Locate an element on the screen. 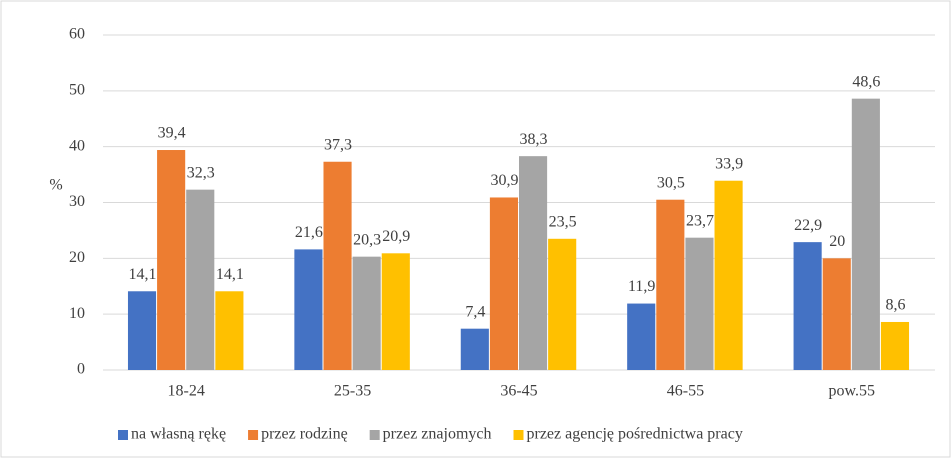 This screenshot has width=951, height=458. y-tick-label: 60 is located at coordinates (77, 34).